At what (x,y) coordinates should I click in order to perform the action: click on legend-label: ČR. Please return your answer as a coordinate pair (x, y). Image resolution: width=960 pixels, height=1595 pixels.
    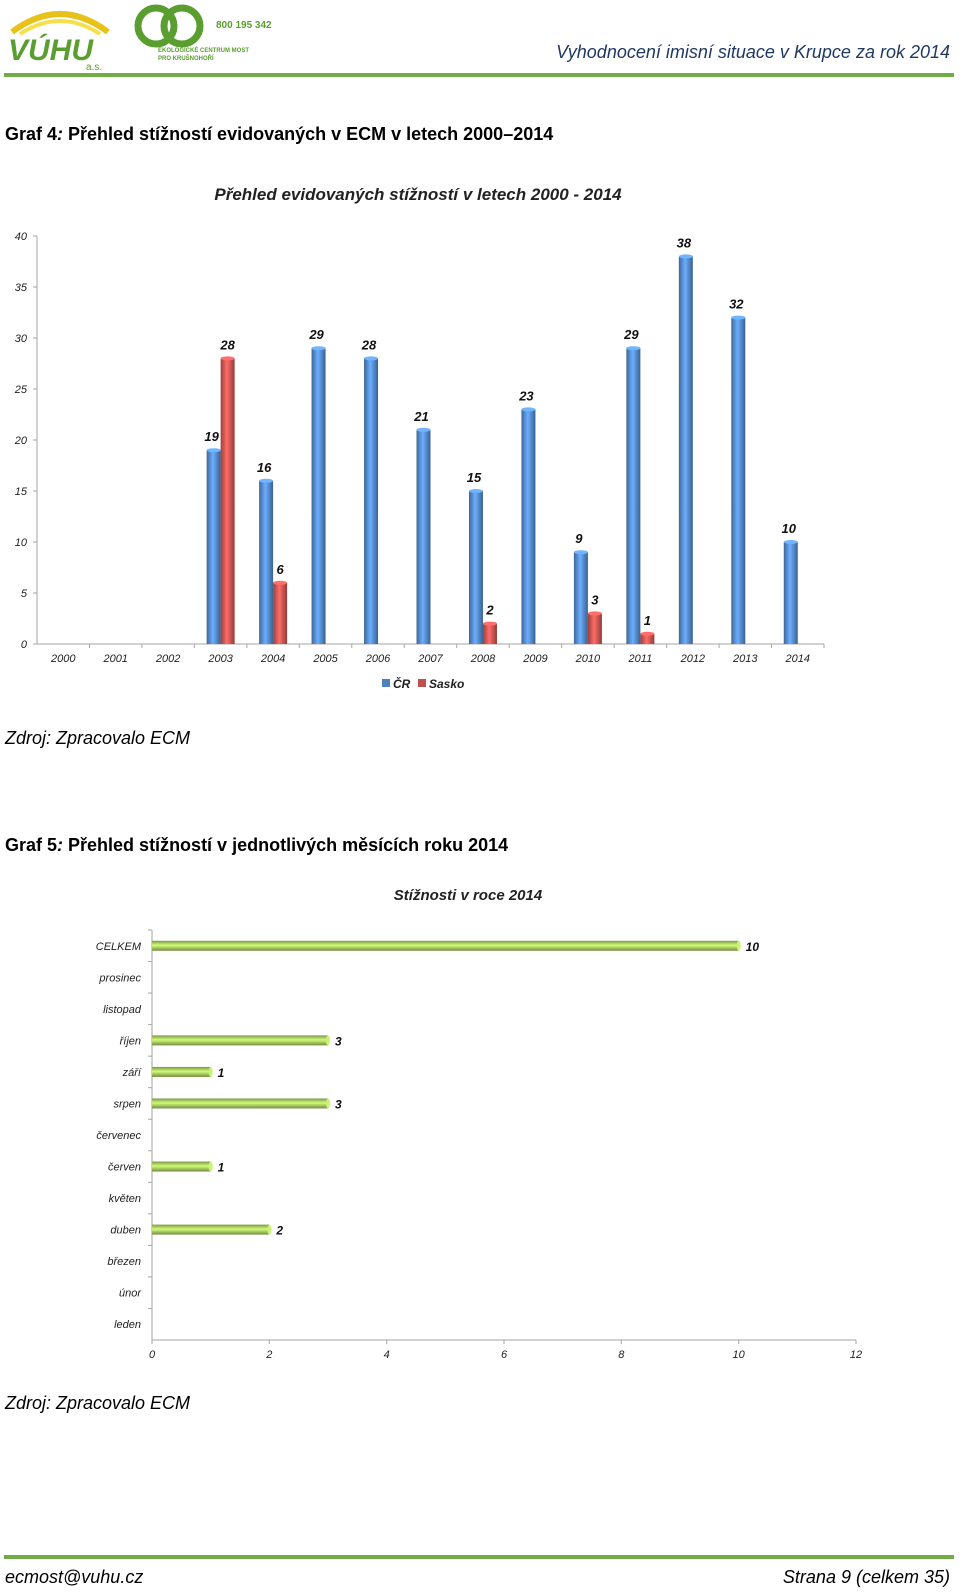
    Looking at the image, I should click on (402, 683).